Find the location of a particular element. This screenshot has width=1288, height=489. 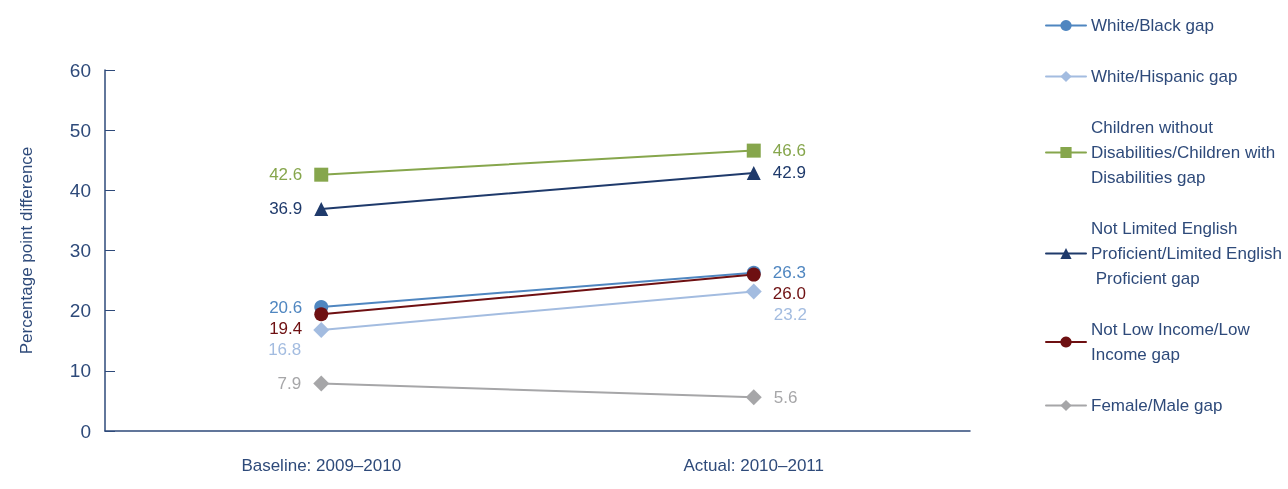

legend-label: Children without Disabilities/Children with Disabilities gap is located at coordinates (1185, 152).